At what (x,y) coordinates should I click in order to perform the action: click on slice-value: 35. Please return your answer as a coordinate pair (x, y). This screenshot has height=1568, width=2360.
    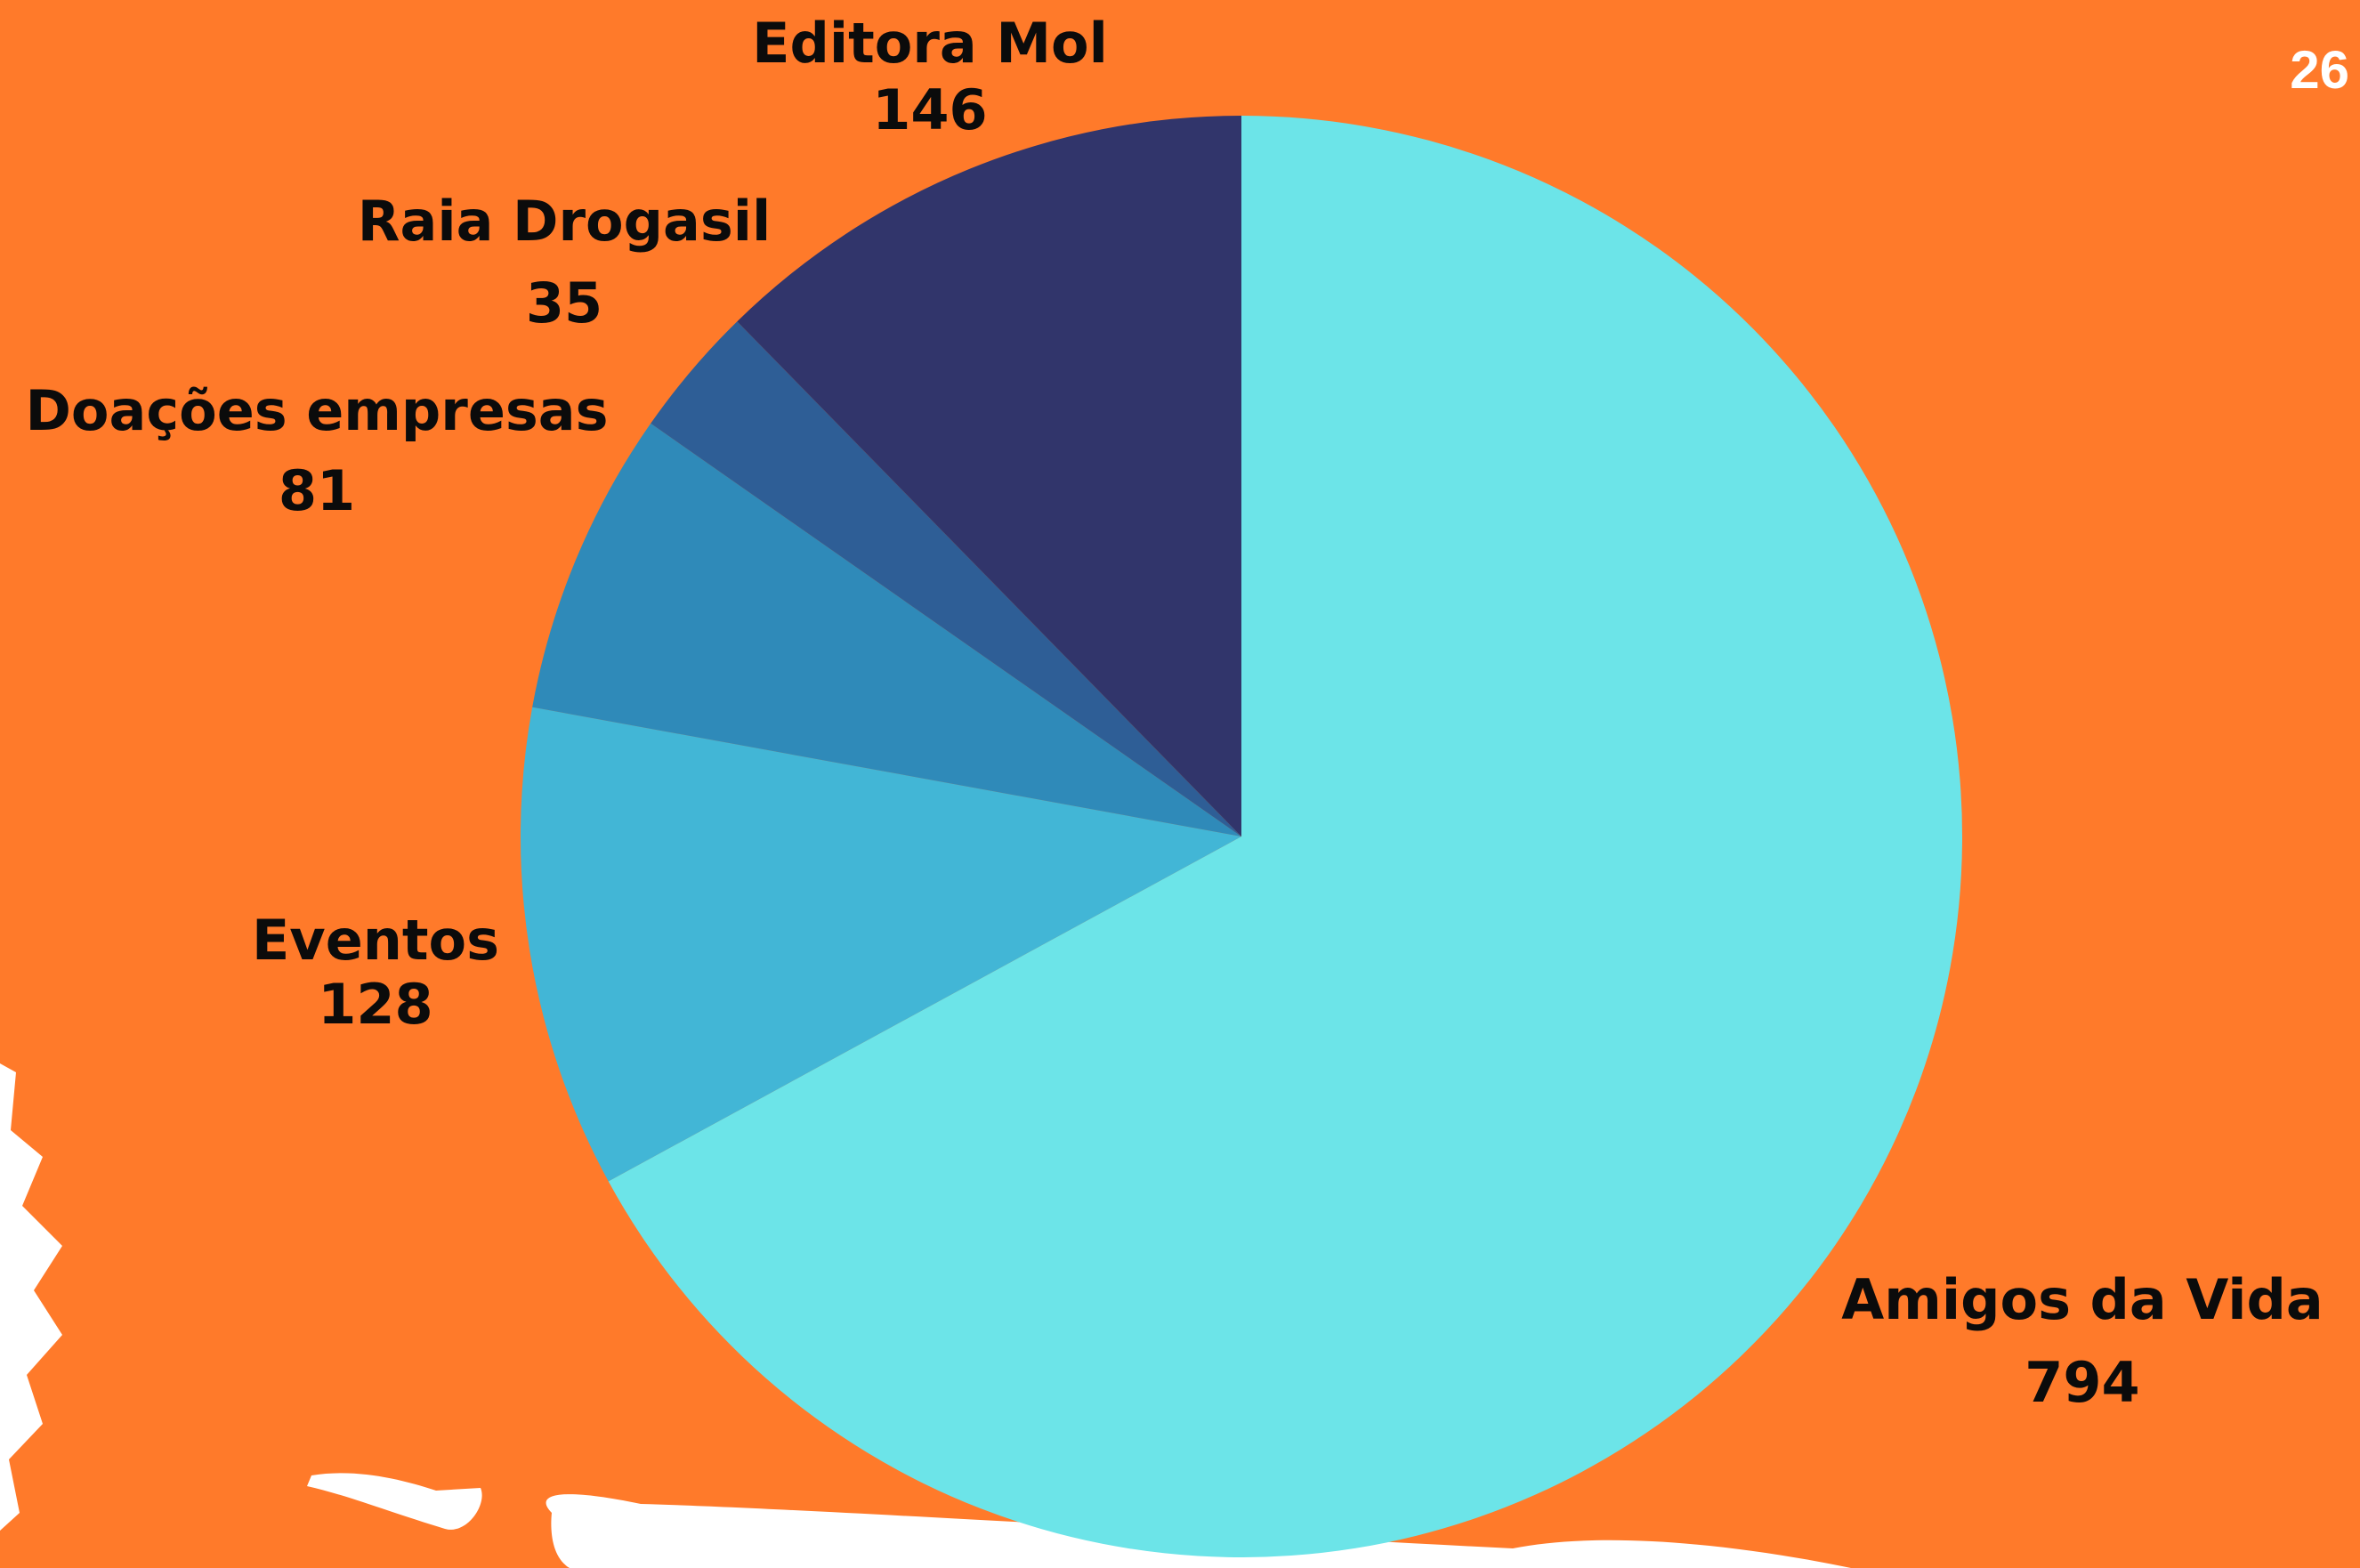
    Looking at the image, I should click on (564, 303).